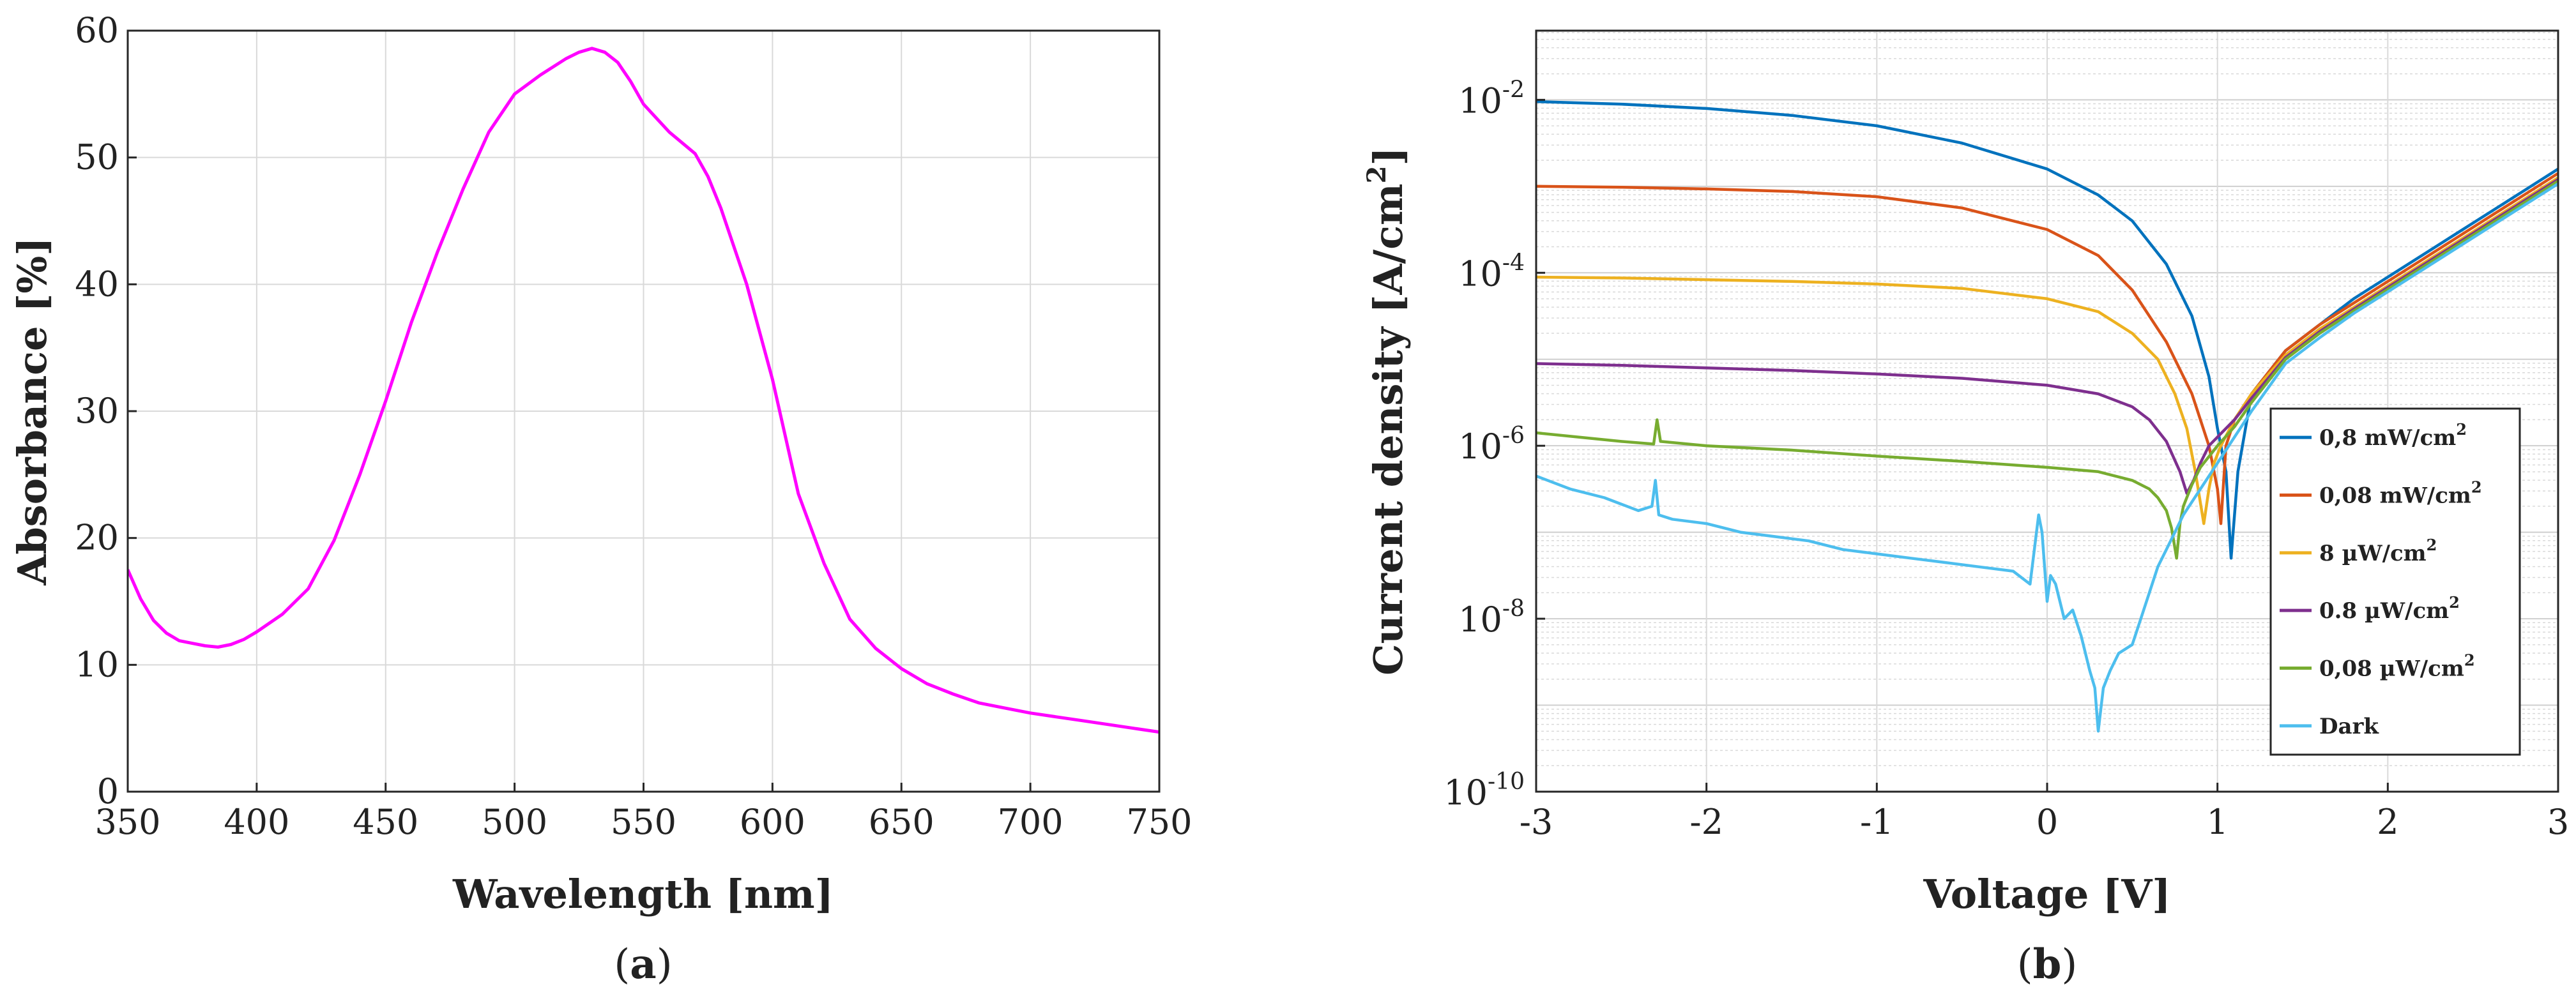 This screenshot has width=2576, height=1003. I want to click on y-tick-label: 60, so click(97, 30).